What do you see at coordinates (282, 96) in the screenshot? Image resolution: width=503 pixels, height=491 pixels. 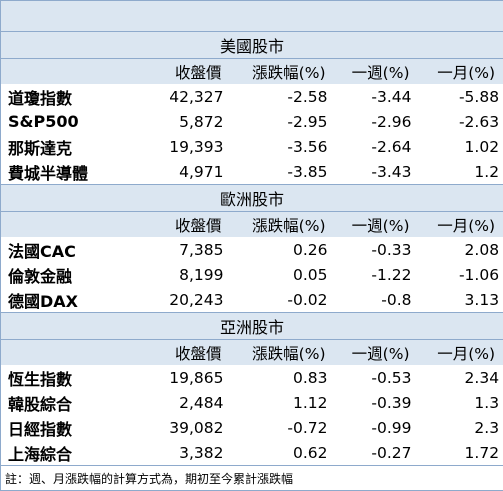 I see `change-value: -2.58` at bounding box center [282, 96].